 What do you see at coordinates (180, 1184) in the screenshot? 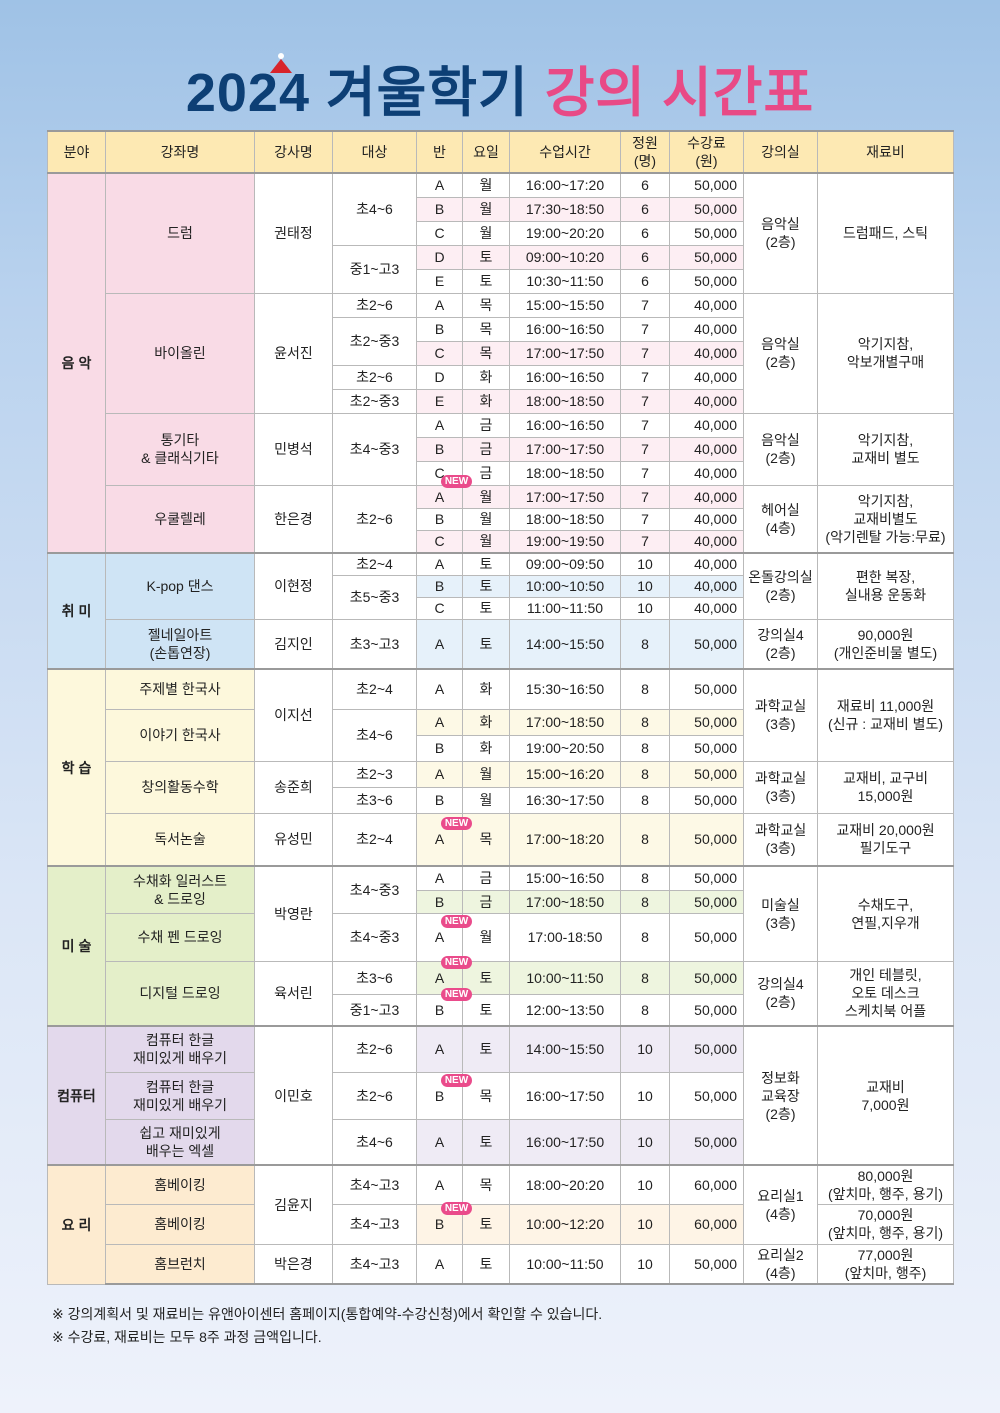
I see `course-name-cell: 홈베이킹` at bounding box center [180, 1184].